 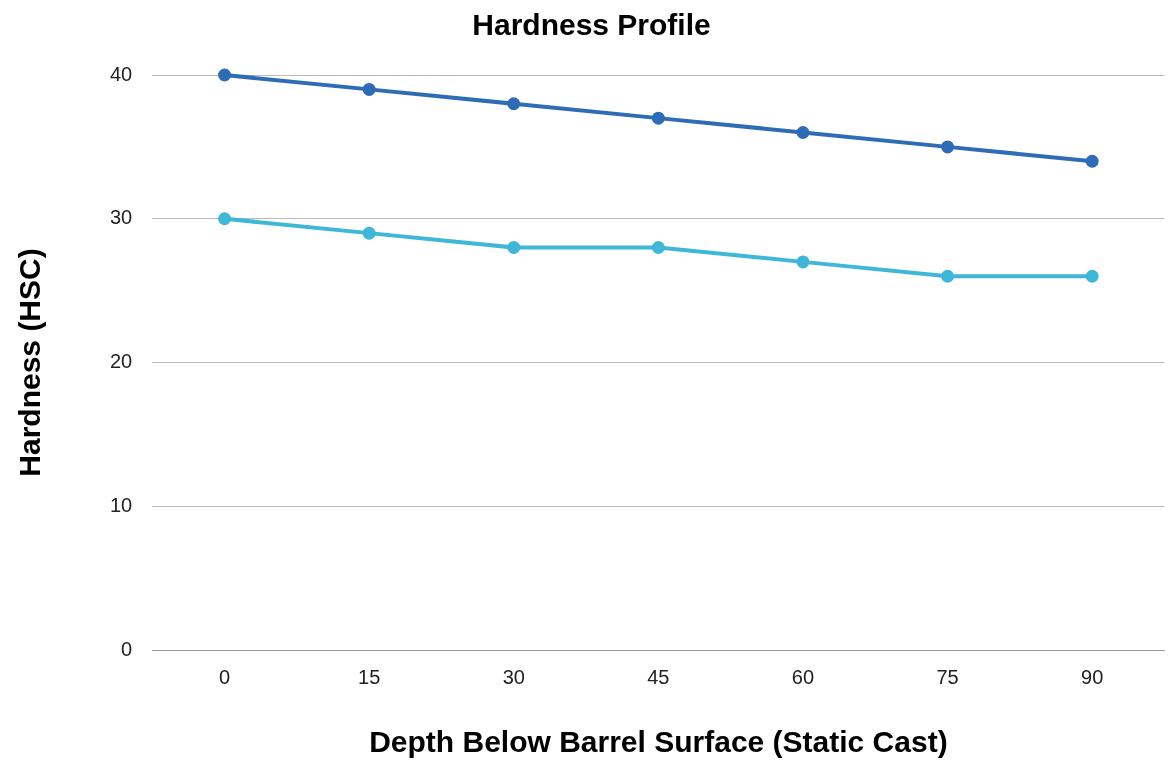 I want to click on x-tick-label: 75, so click(x=947, y=676).